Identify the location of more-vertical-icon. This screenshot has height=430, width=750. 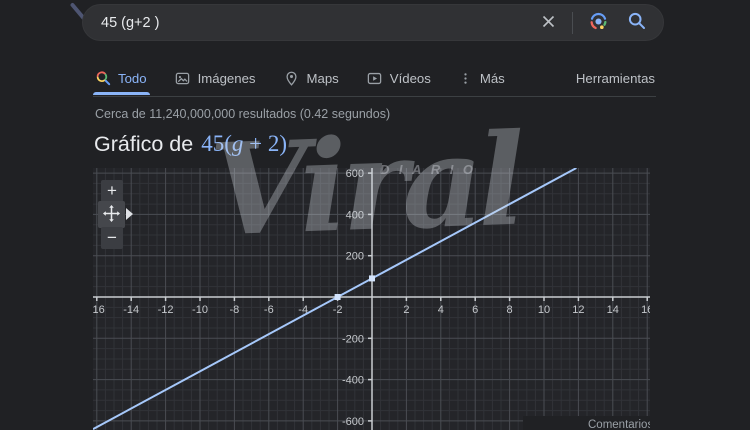
(465, 78).